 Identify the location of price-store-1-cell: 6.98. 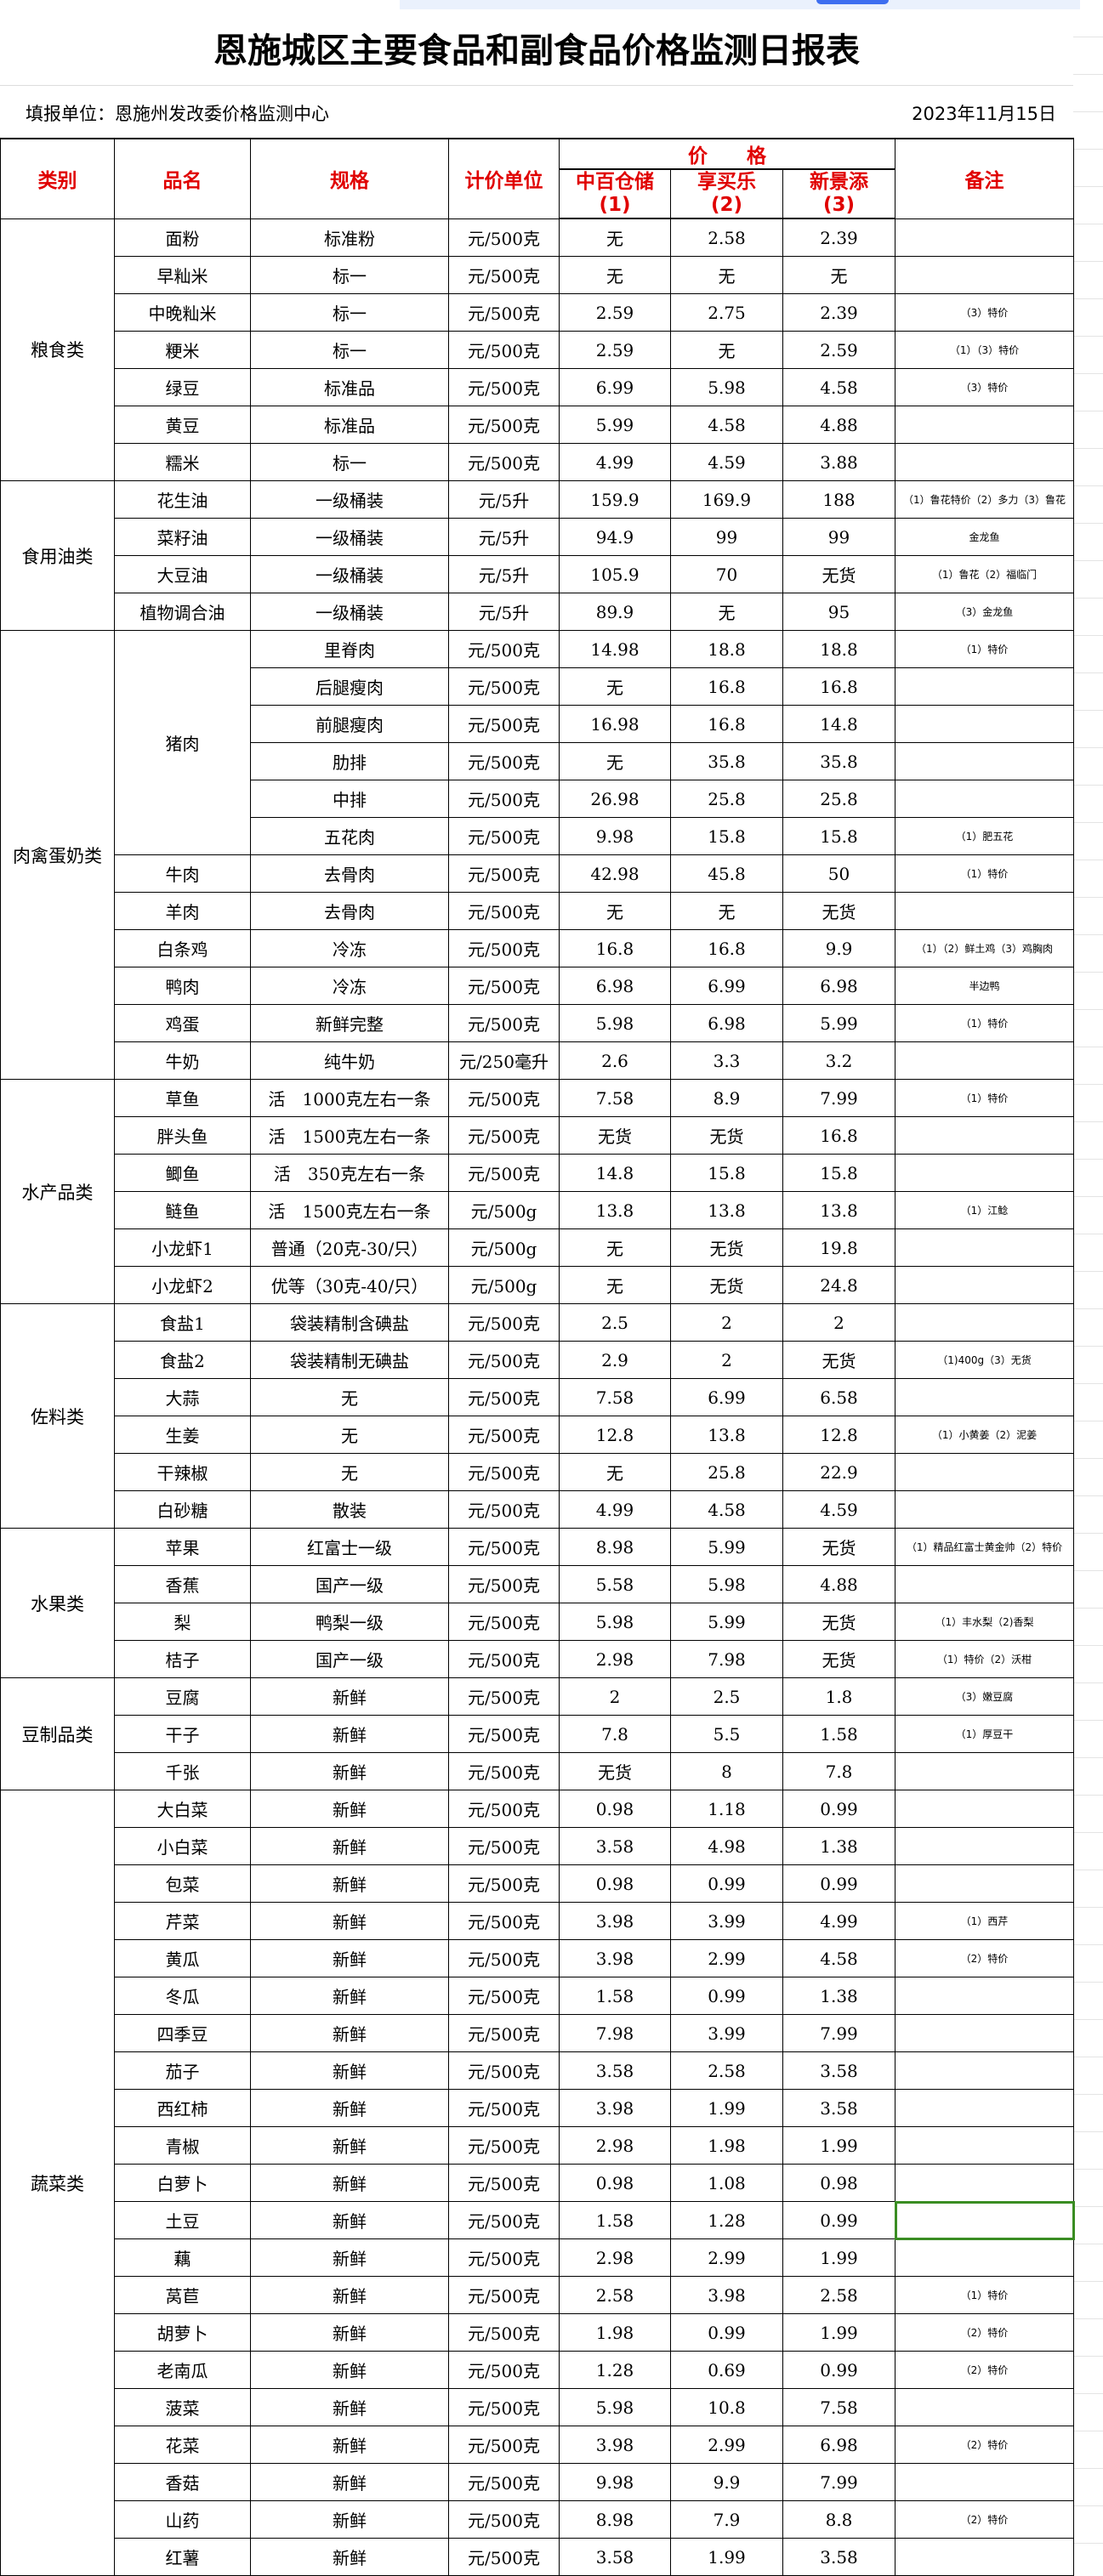
(615, 986).